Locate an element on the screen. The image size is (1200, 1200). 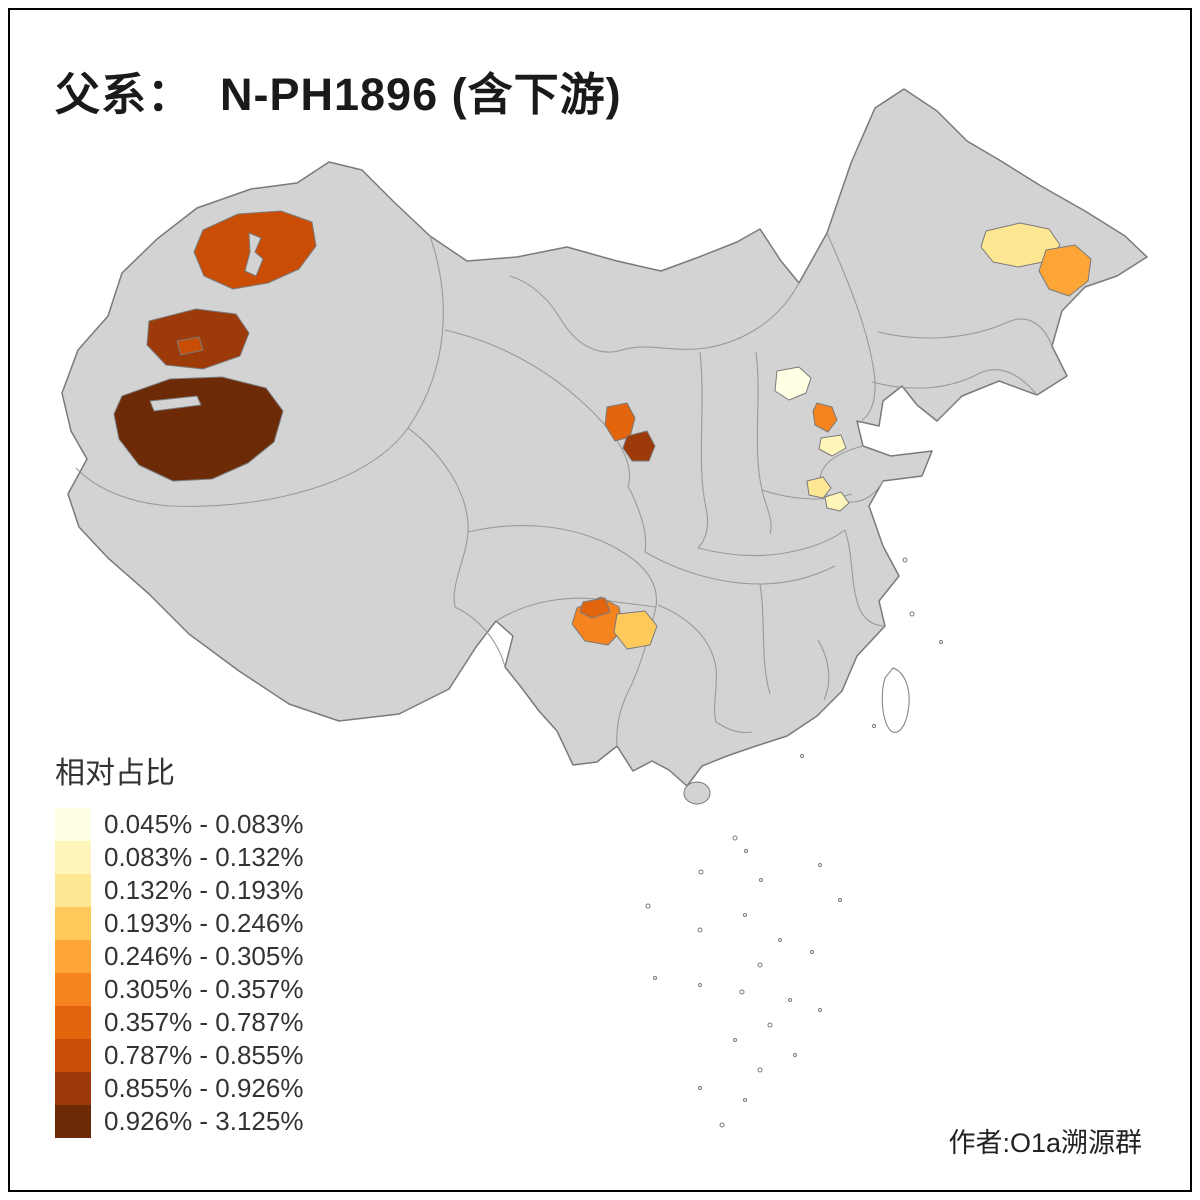
region-yunnan-orange-dark is located at coordinates (595, 608).